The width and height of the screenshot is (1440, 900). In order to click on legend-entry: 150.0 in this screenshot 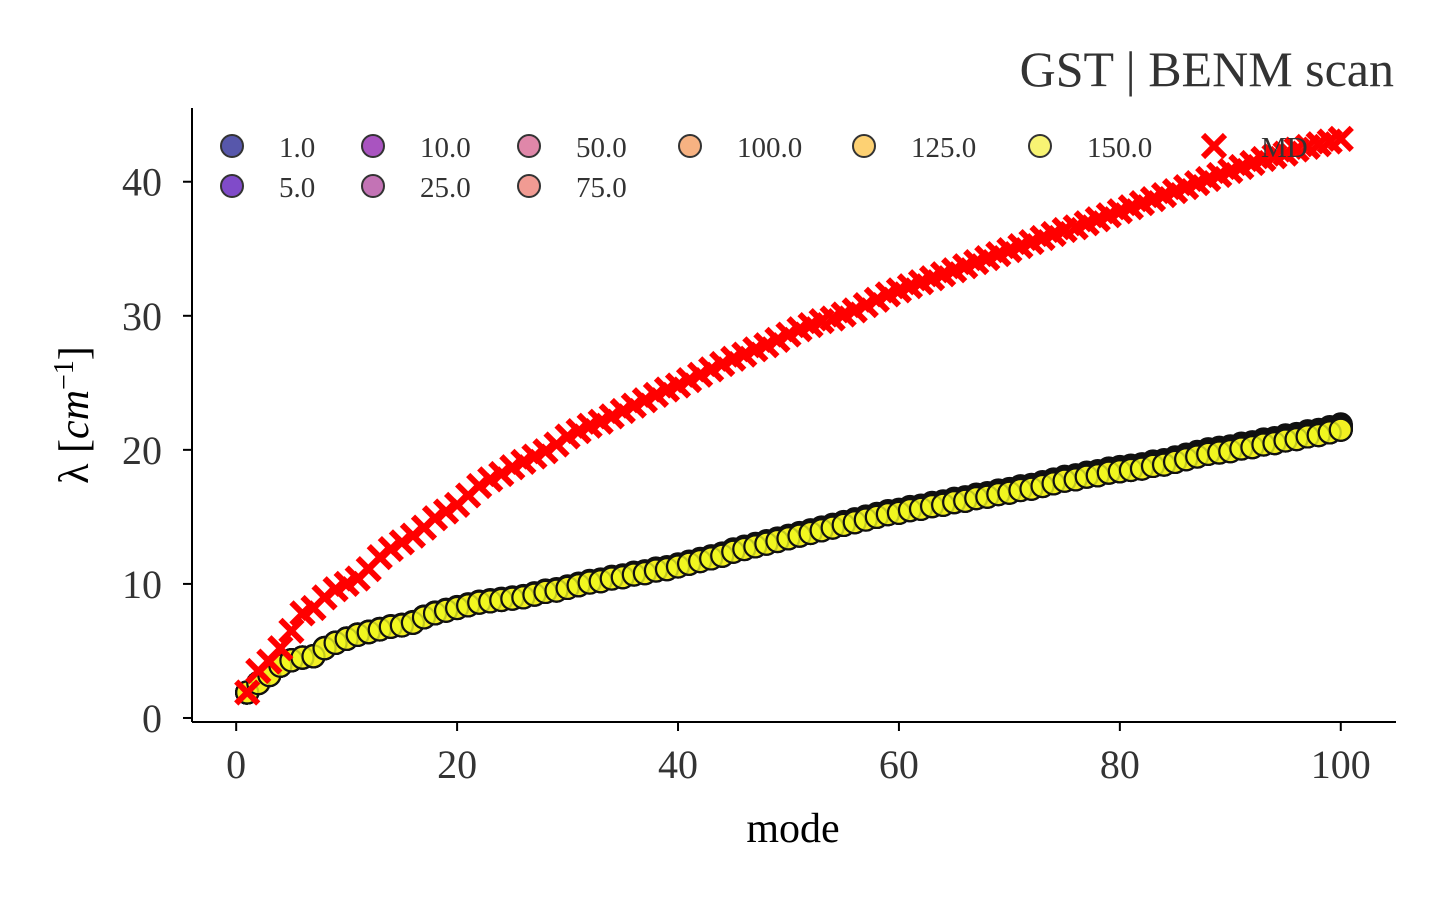, I will do `click(1090, 148)`.